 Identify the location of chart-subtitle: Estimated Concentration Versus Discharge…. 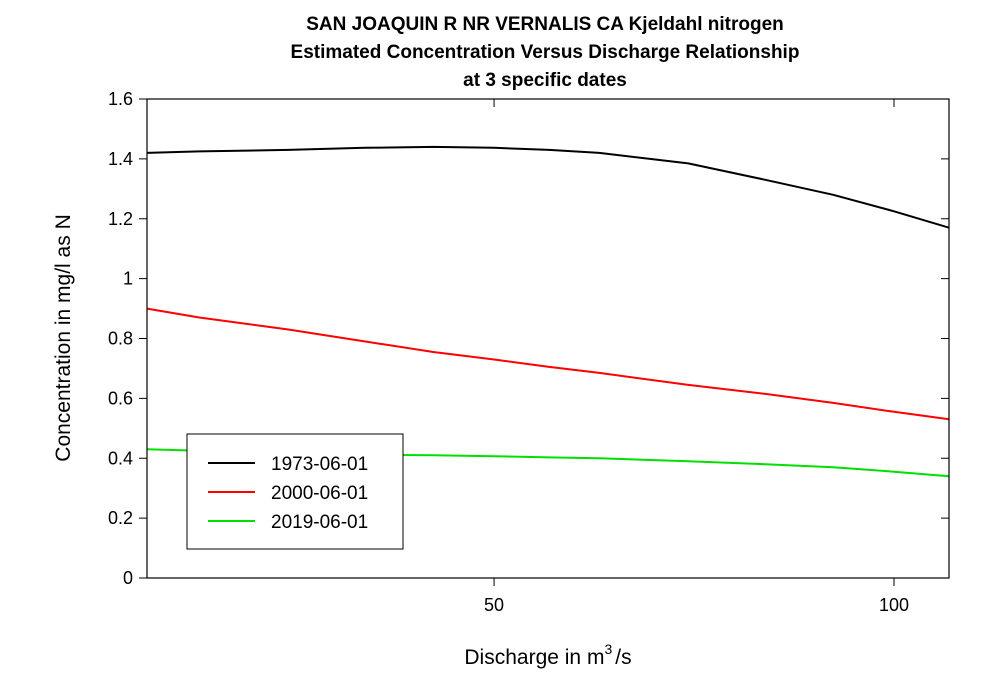
(545, 52).